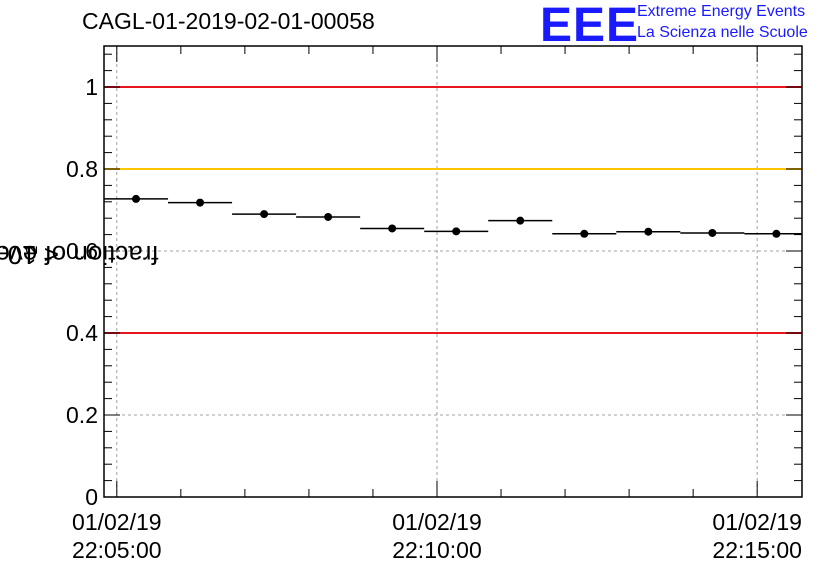  I want to click on y-tick-label: 0.8, so click(82, 169).